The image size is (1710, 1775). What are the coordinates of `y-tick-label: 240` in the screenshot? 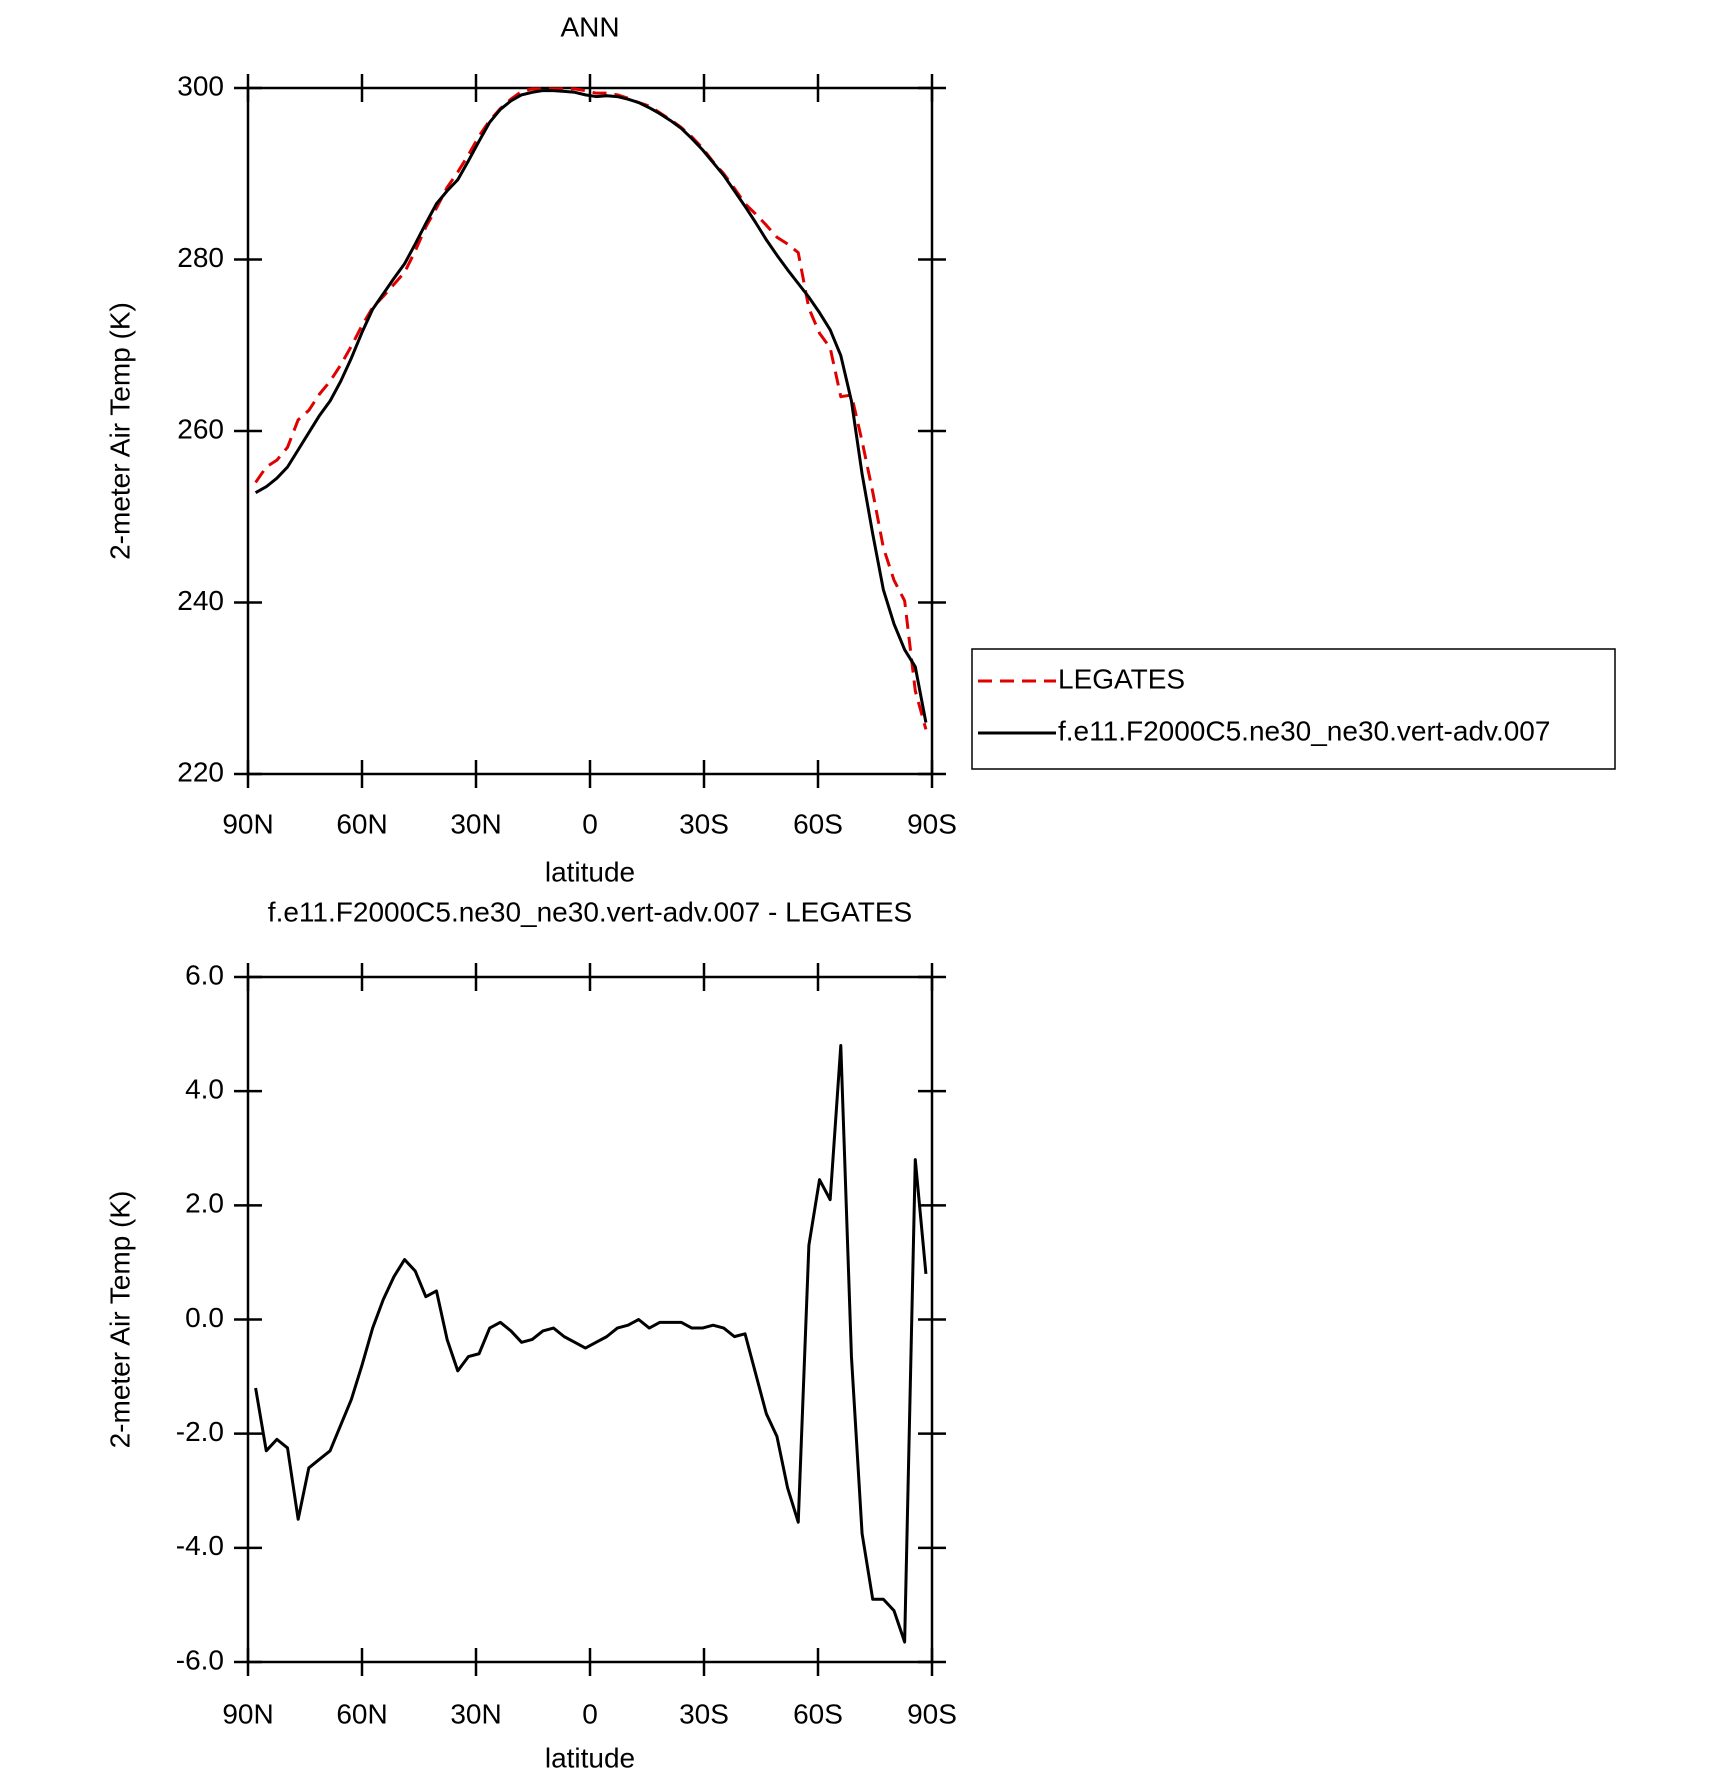 It's located at (200, 600).